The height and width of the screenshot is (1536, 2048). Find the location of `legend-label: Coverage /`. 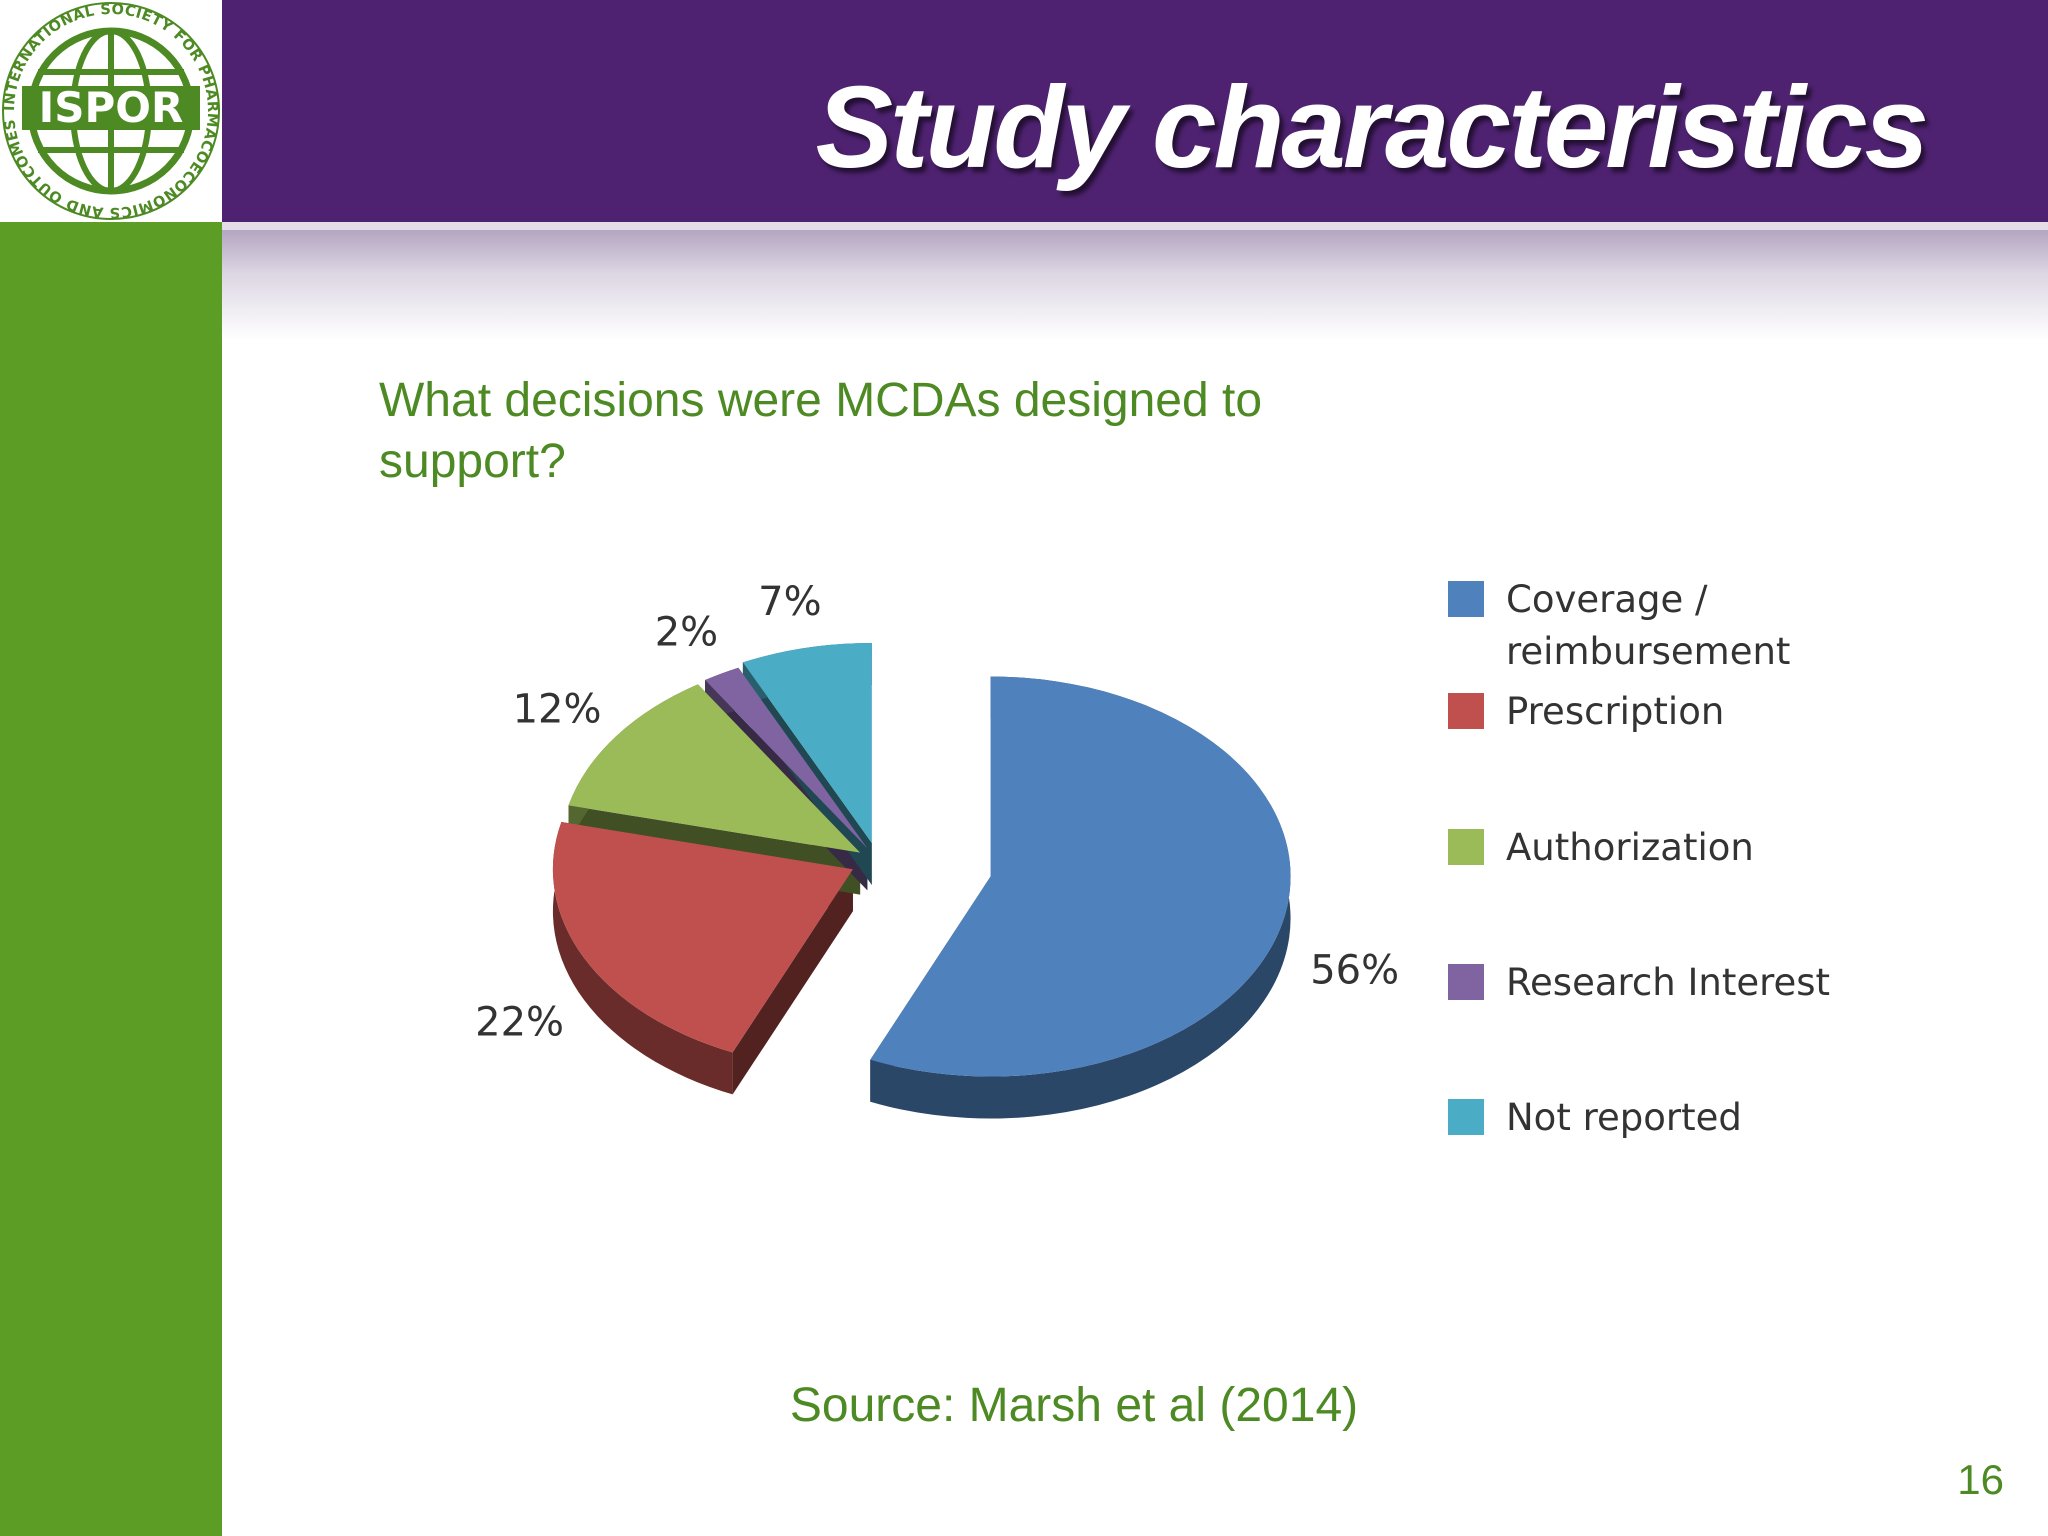

legend-label: Coverage / is located at coordinates (1607, 599).